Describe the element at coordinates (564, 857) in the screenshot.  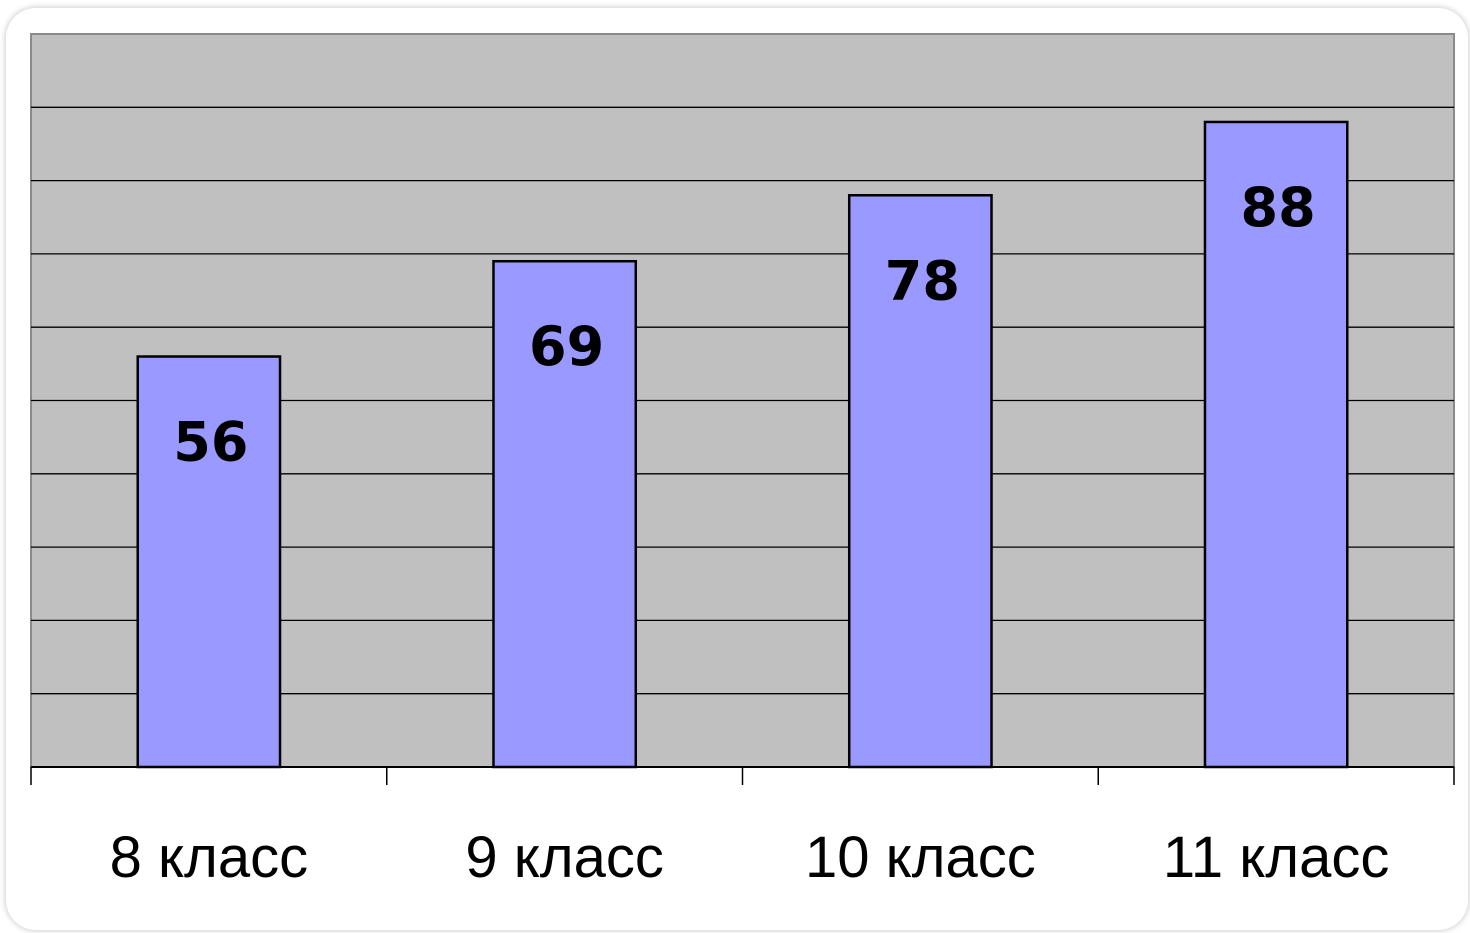
I see `x-tick-label: 9 класс` at that location.